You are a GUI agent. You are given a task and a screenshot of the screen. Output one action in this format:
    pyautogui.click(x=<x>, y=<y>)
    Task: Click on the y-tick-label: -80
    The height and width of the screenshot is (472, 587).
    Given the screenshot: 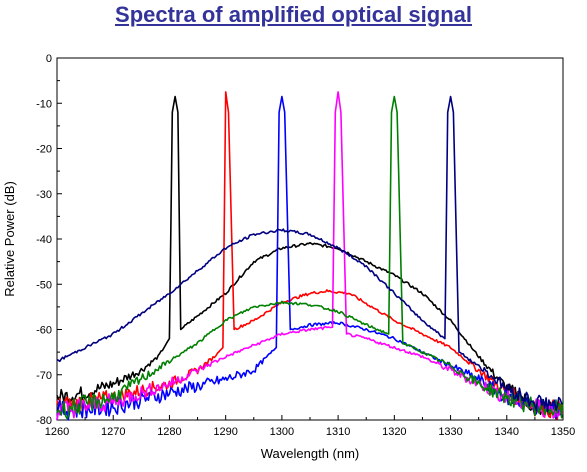 What is the action you would take?
    pyautogui.click(x=44, y=421)
    